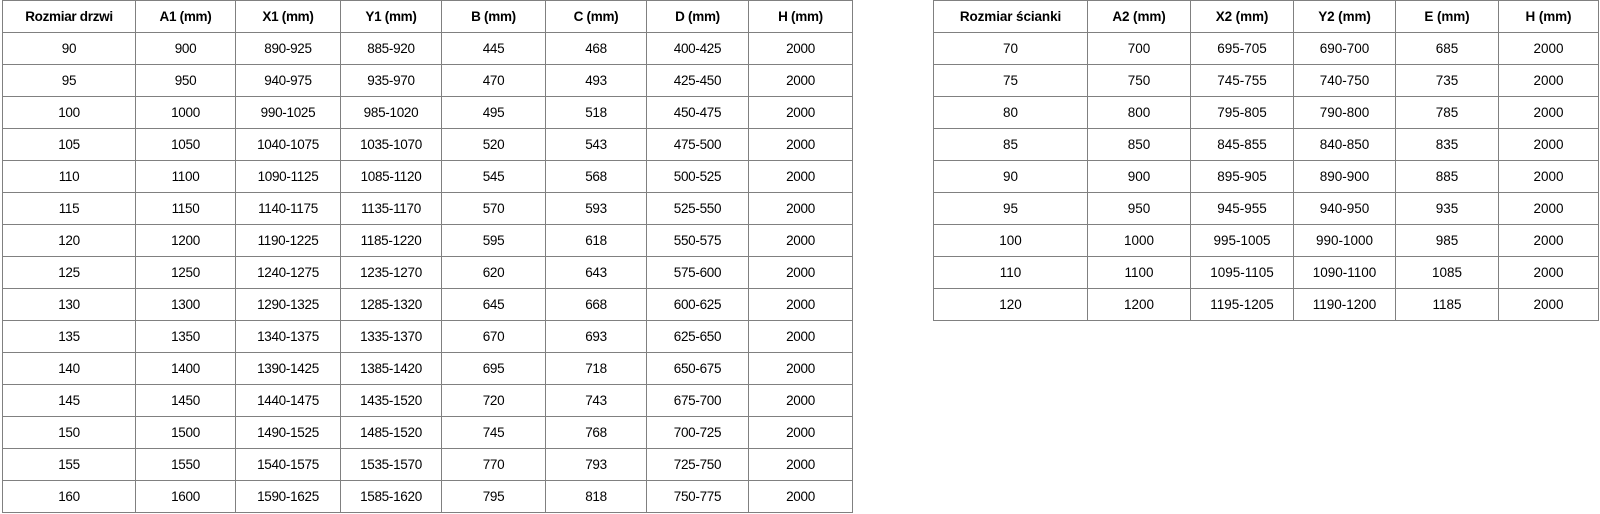 The image size is (1600, 514). I want to click on cell-b: 670, so click(493, 336).